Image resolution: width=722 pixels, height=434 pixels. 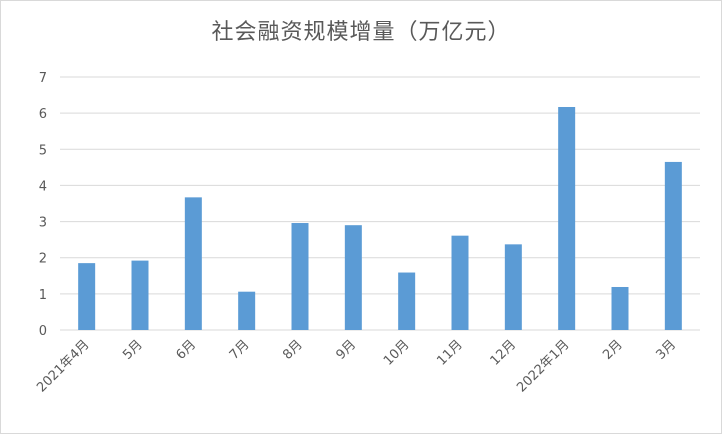 What do you see at coordinates (63, 366) in the screenshot?
I see `x-tick-label: 2021年4月` at bounding box center [63, 366].